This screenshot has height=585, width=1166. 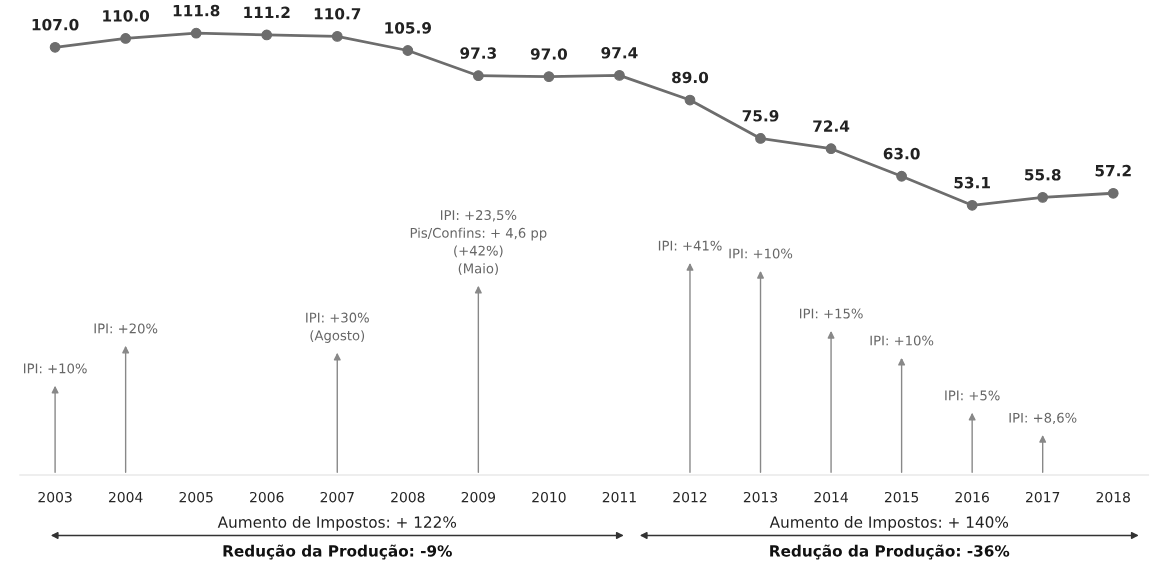 I want to click on data-label: 75.9, so click(x=760, y=116).